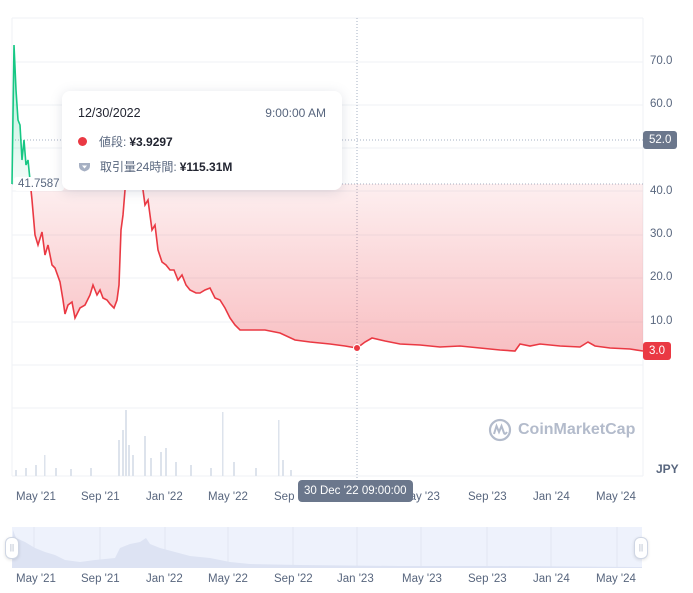 The height and width of the screenshot is (593, 693). I want to click on volume-shield-icon, so click(84, 166).